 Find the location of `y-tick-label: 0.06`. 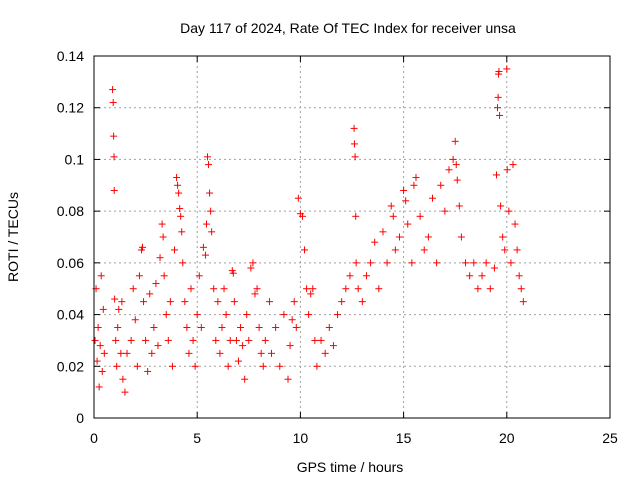

y-tick-label: 0.06 is located at coordinates (70, 263).